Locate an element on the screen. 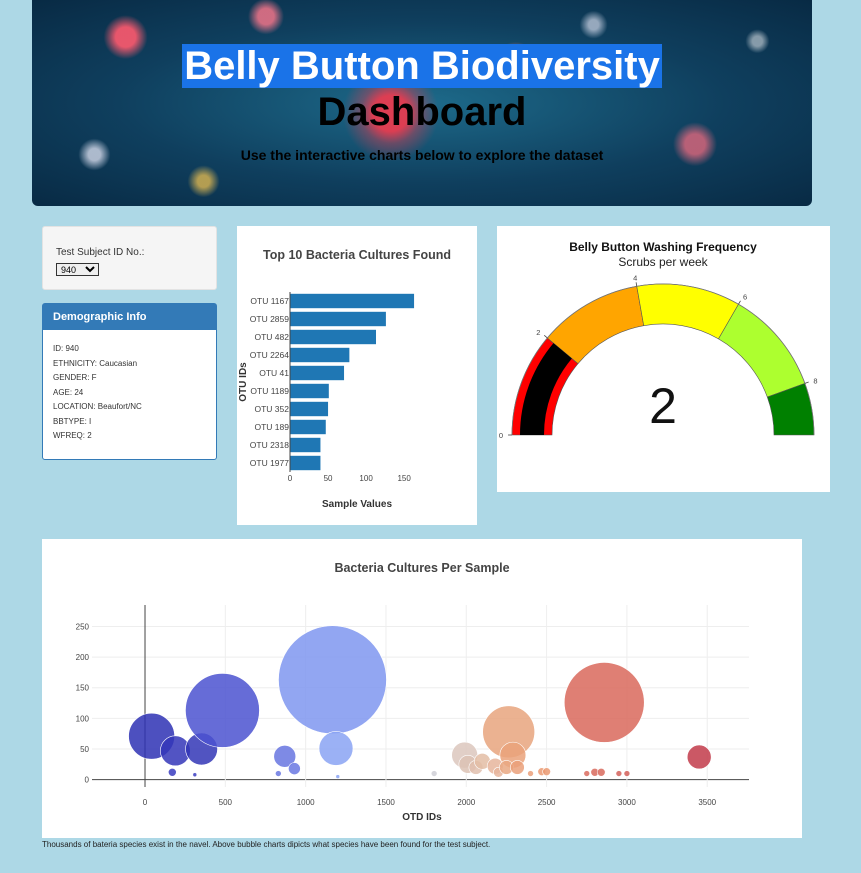 The image size is (861, 873). bar-category-label: OTU 2859 is located at coordinates (269, 319).